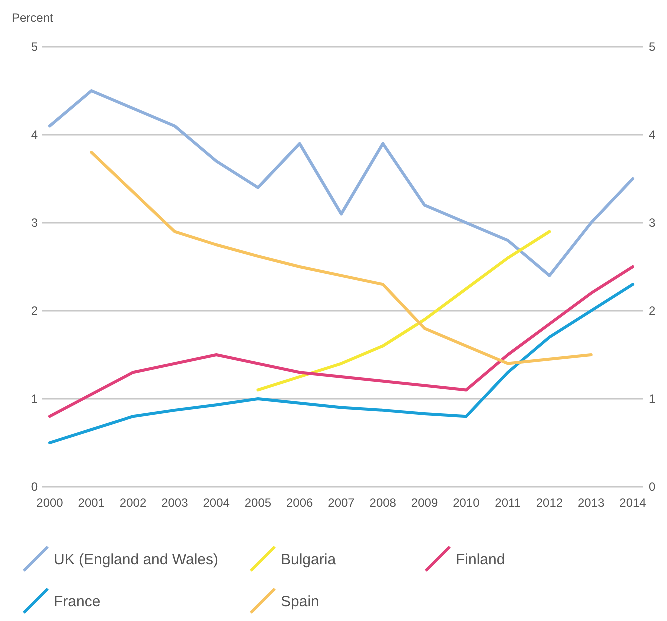 The image size is (667, 621). Describe the element at coordinates (34, 47) in the screenshot. I see `y-tick-label: 5` at that location.